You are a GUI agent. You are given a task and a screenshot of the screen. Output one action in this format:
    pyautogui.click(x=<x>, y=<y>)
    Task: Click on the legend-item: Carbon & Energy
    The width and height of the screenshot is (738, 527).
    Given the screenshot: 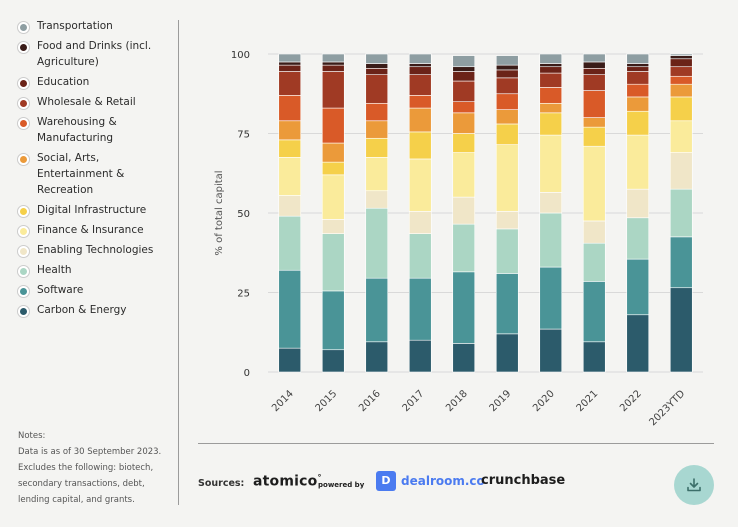 What is the action you would take?
    pyautogui.click(x=98, y=311)
    